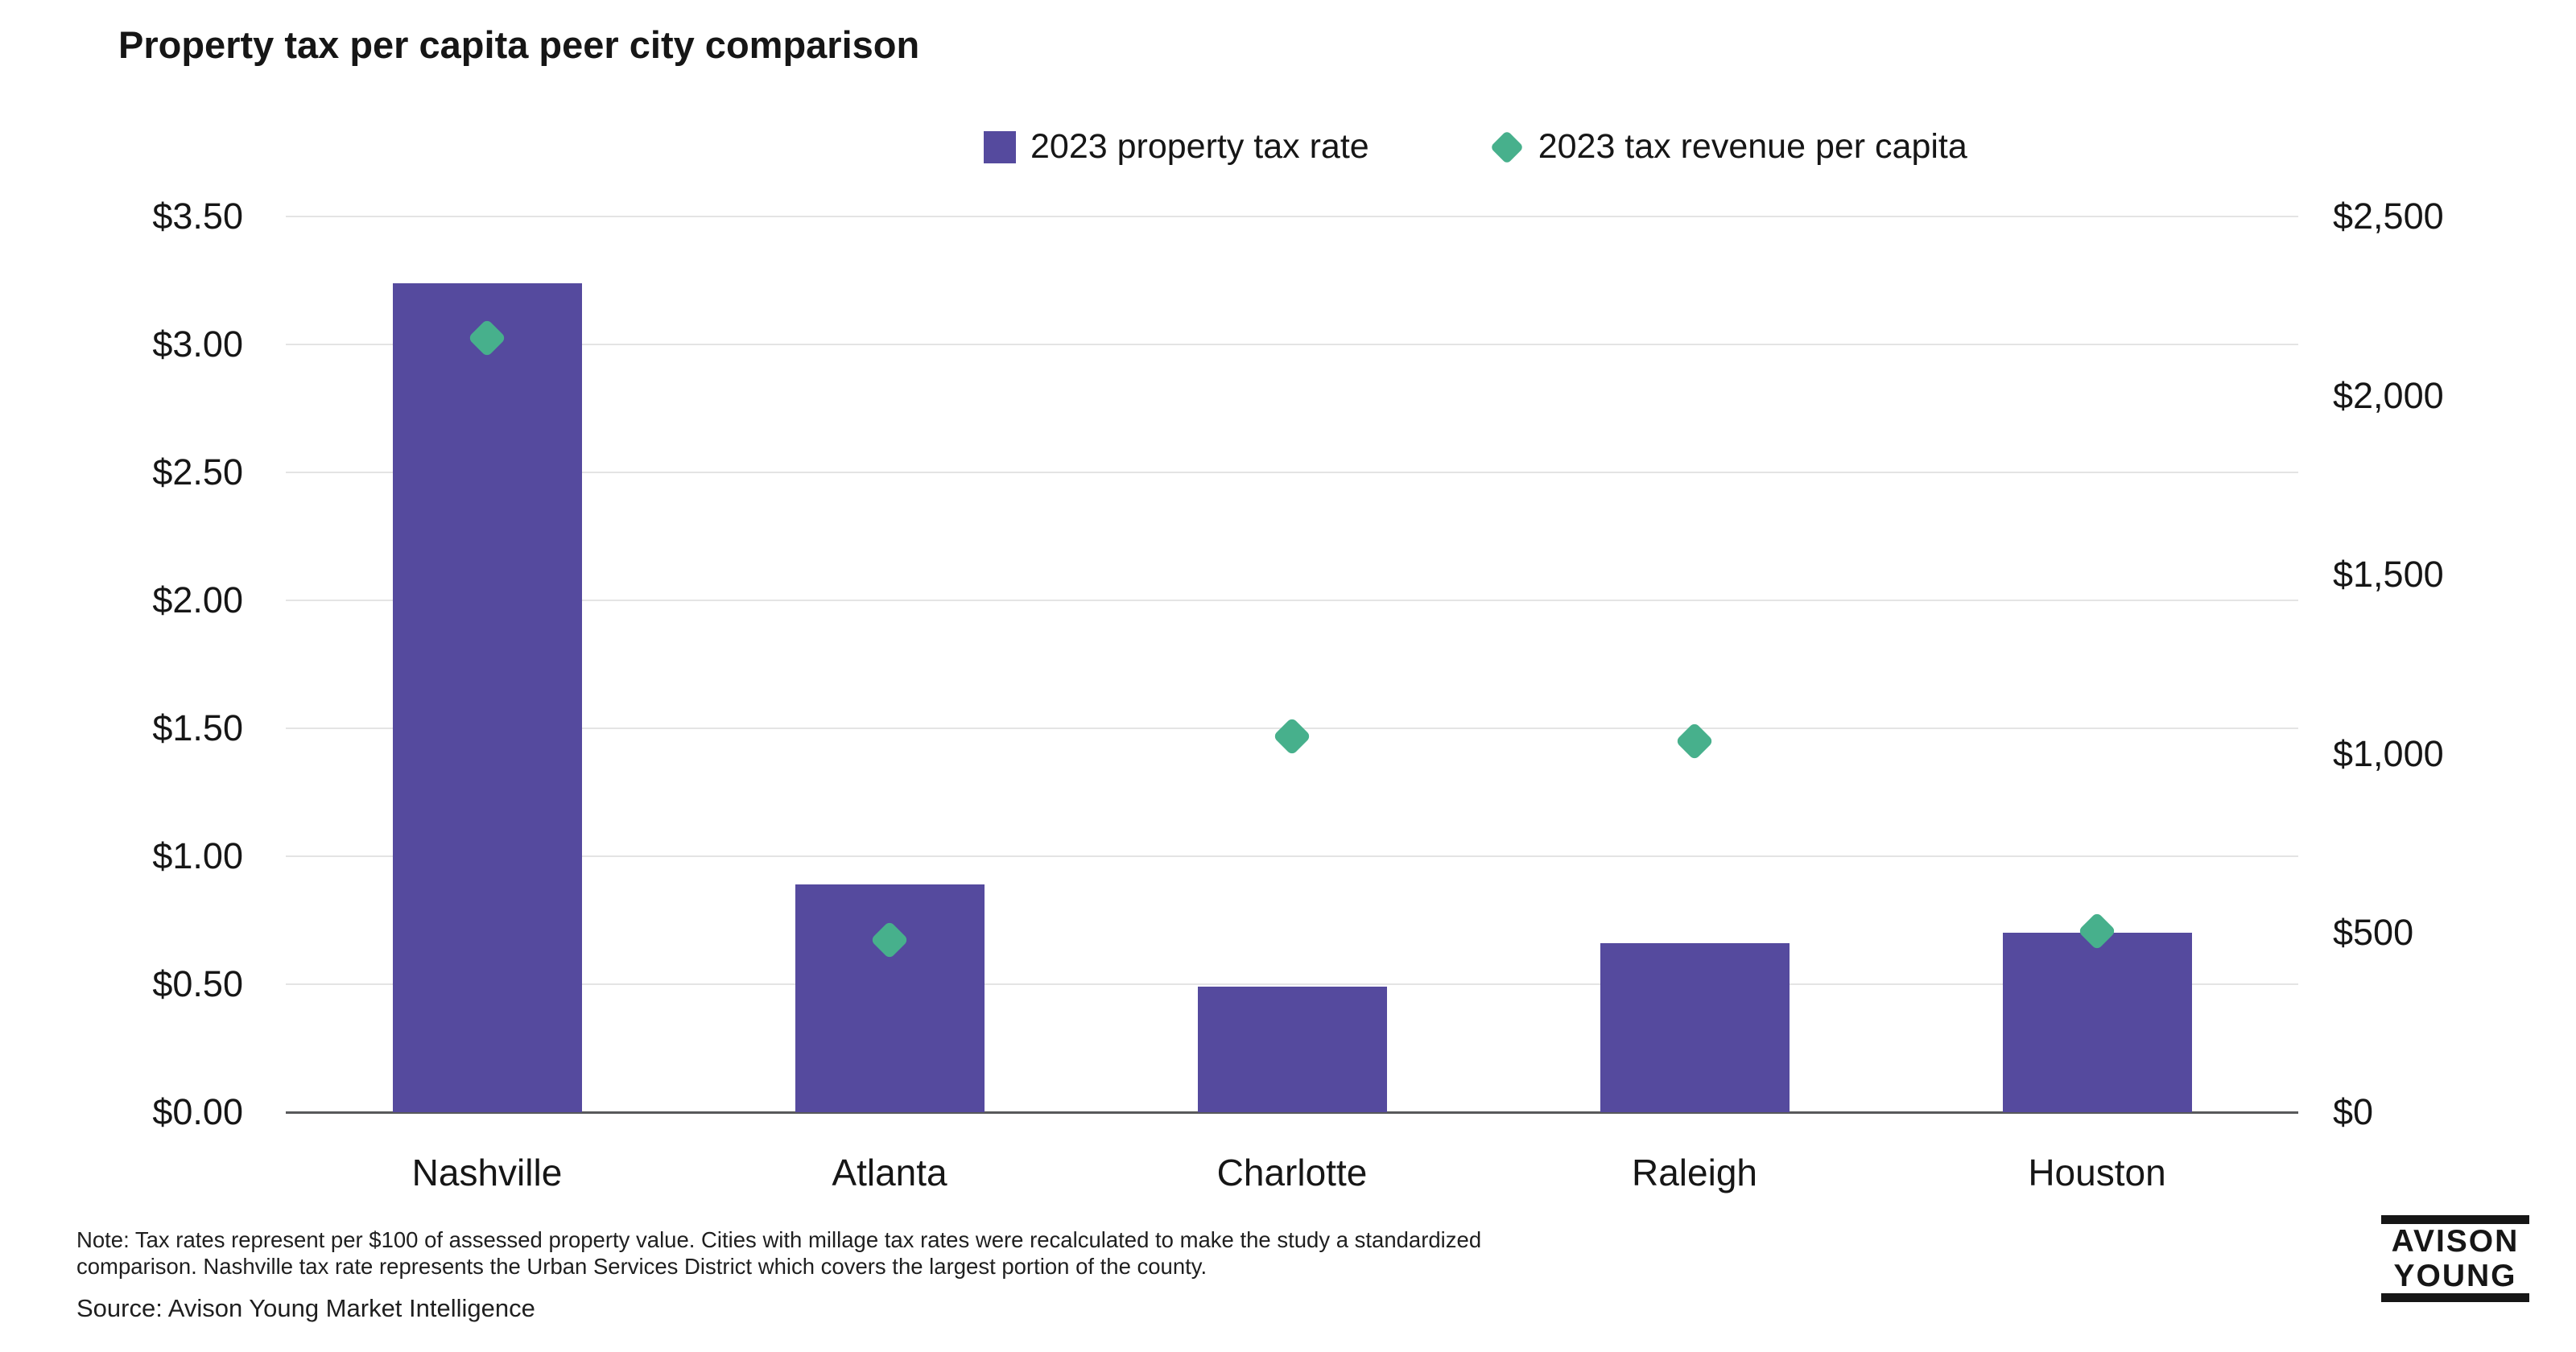  What do you see at coordinates (197, 983) in the screenshot?
I see `left-axis-tick-label: $0.50` at bounding box center [197, 983].